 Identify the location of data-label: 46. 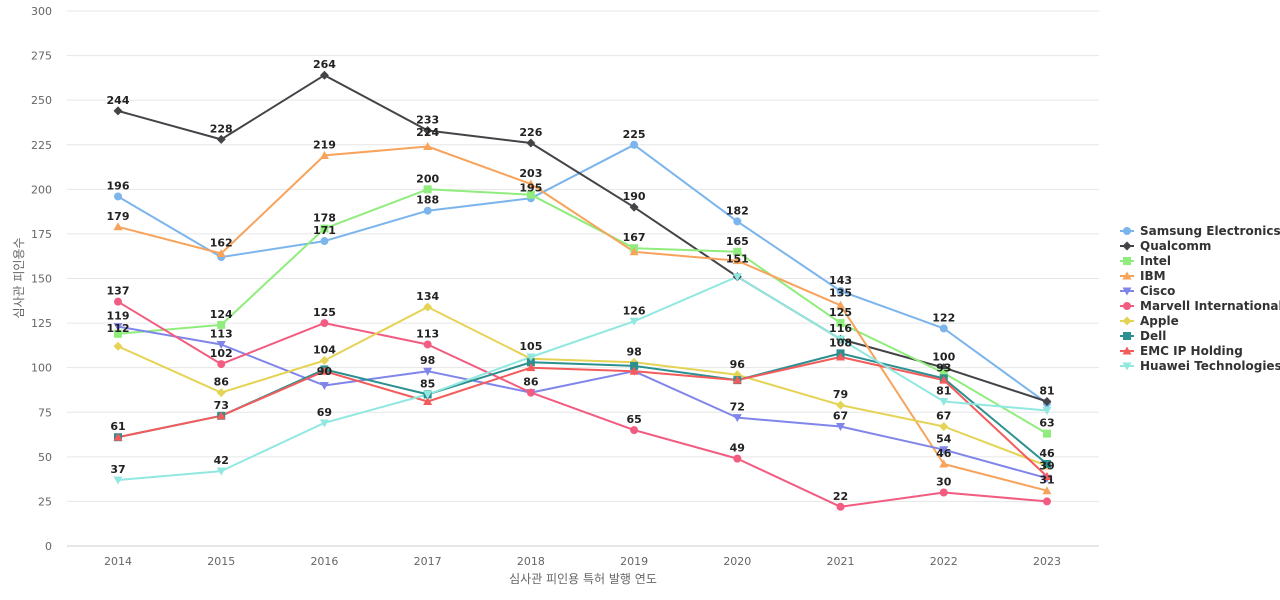
(944, 453).